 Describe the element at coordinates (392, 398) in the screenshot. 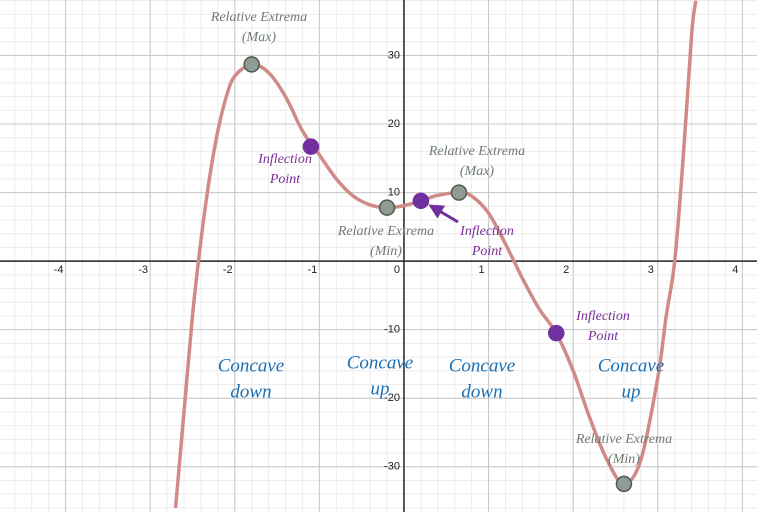

I see `y-tick-label: -20` at that location.